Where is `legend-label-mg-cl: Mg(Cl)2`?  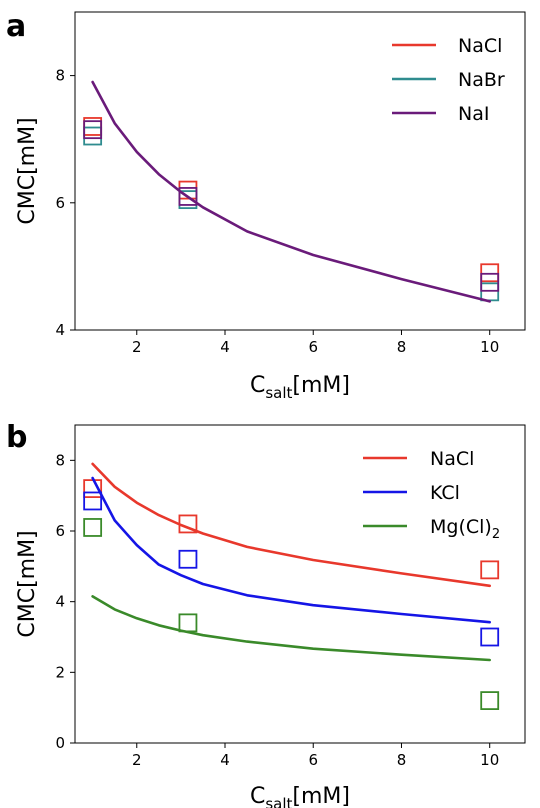 legend-label-mg-cl: Mg(Cl)2 is located at coordinates (465, 529).